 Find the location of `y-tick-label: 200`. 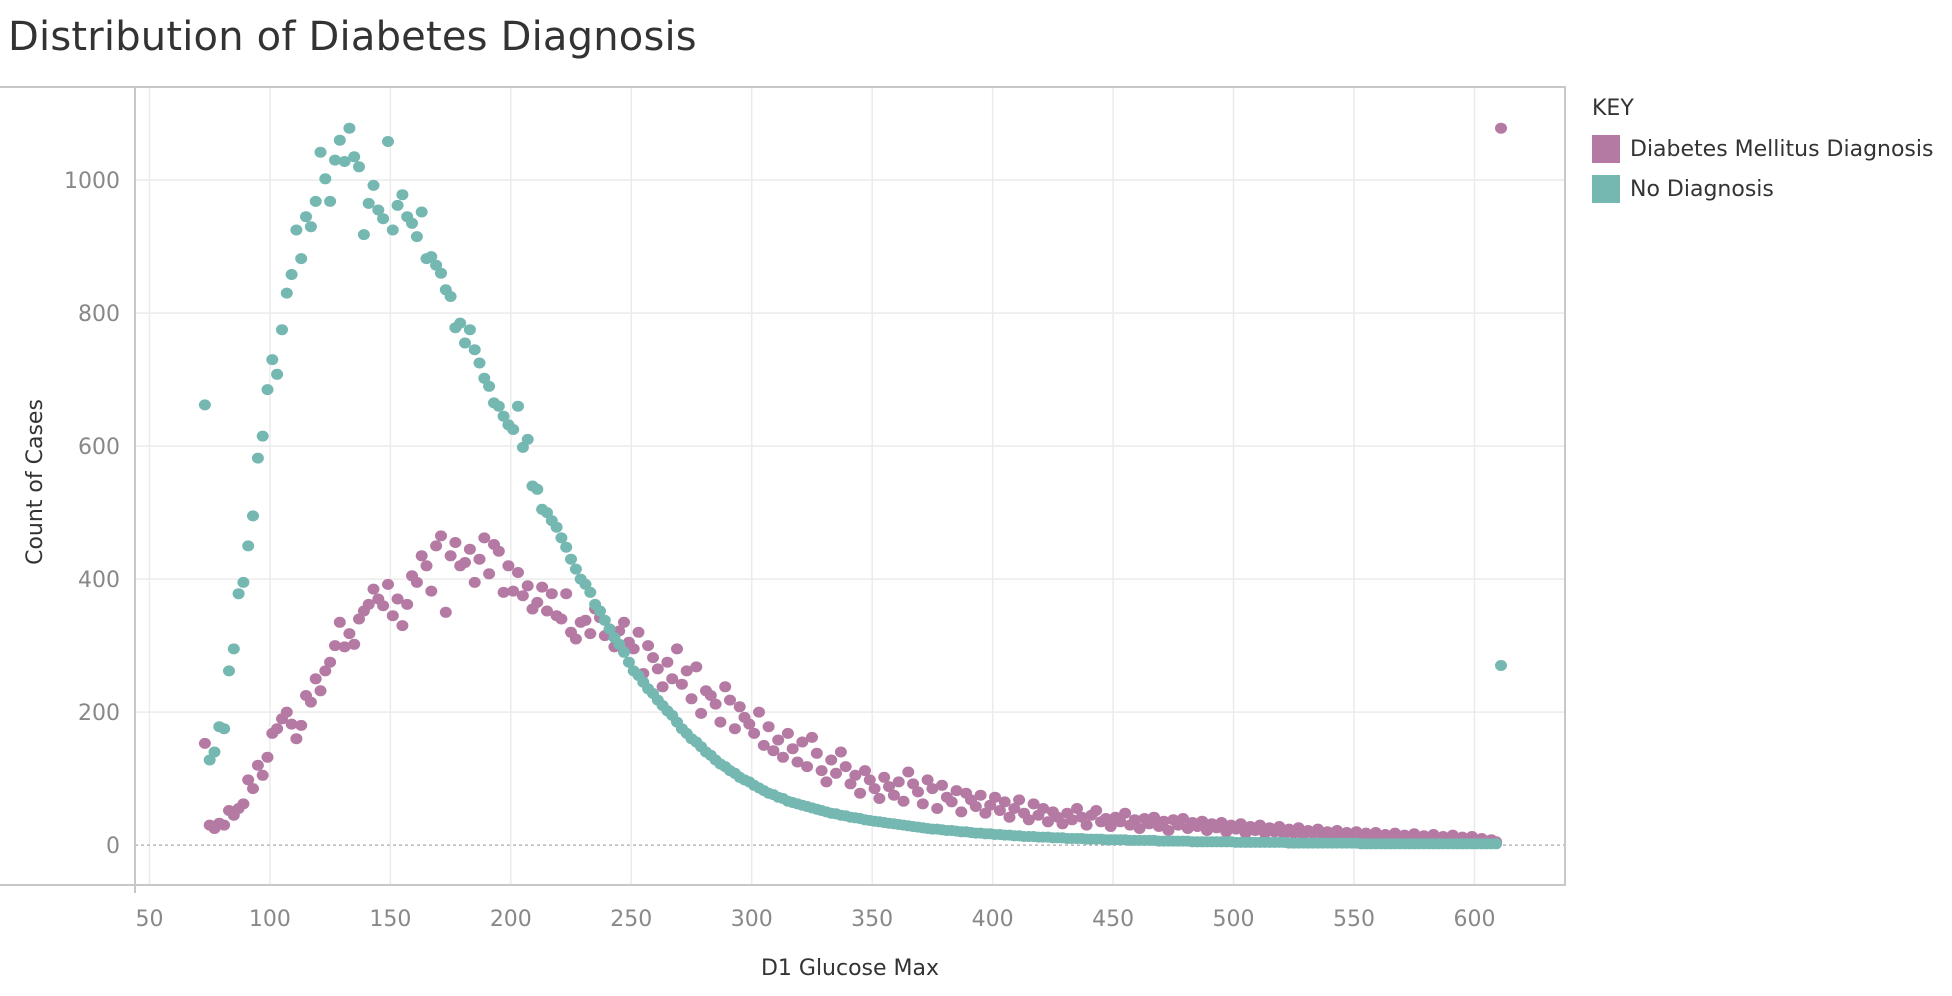

y-tick-label: 200 is located at coordinates (99, 713).